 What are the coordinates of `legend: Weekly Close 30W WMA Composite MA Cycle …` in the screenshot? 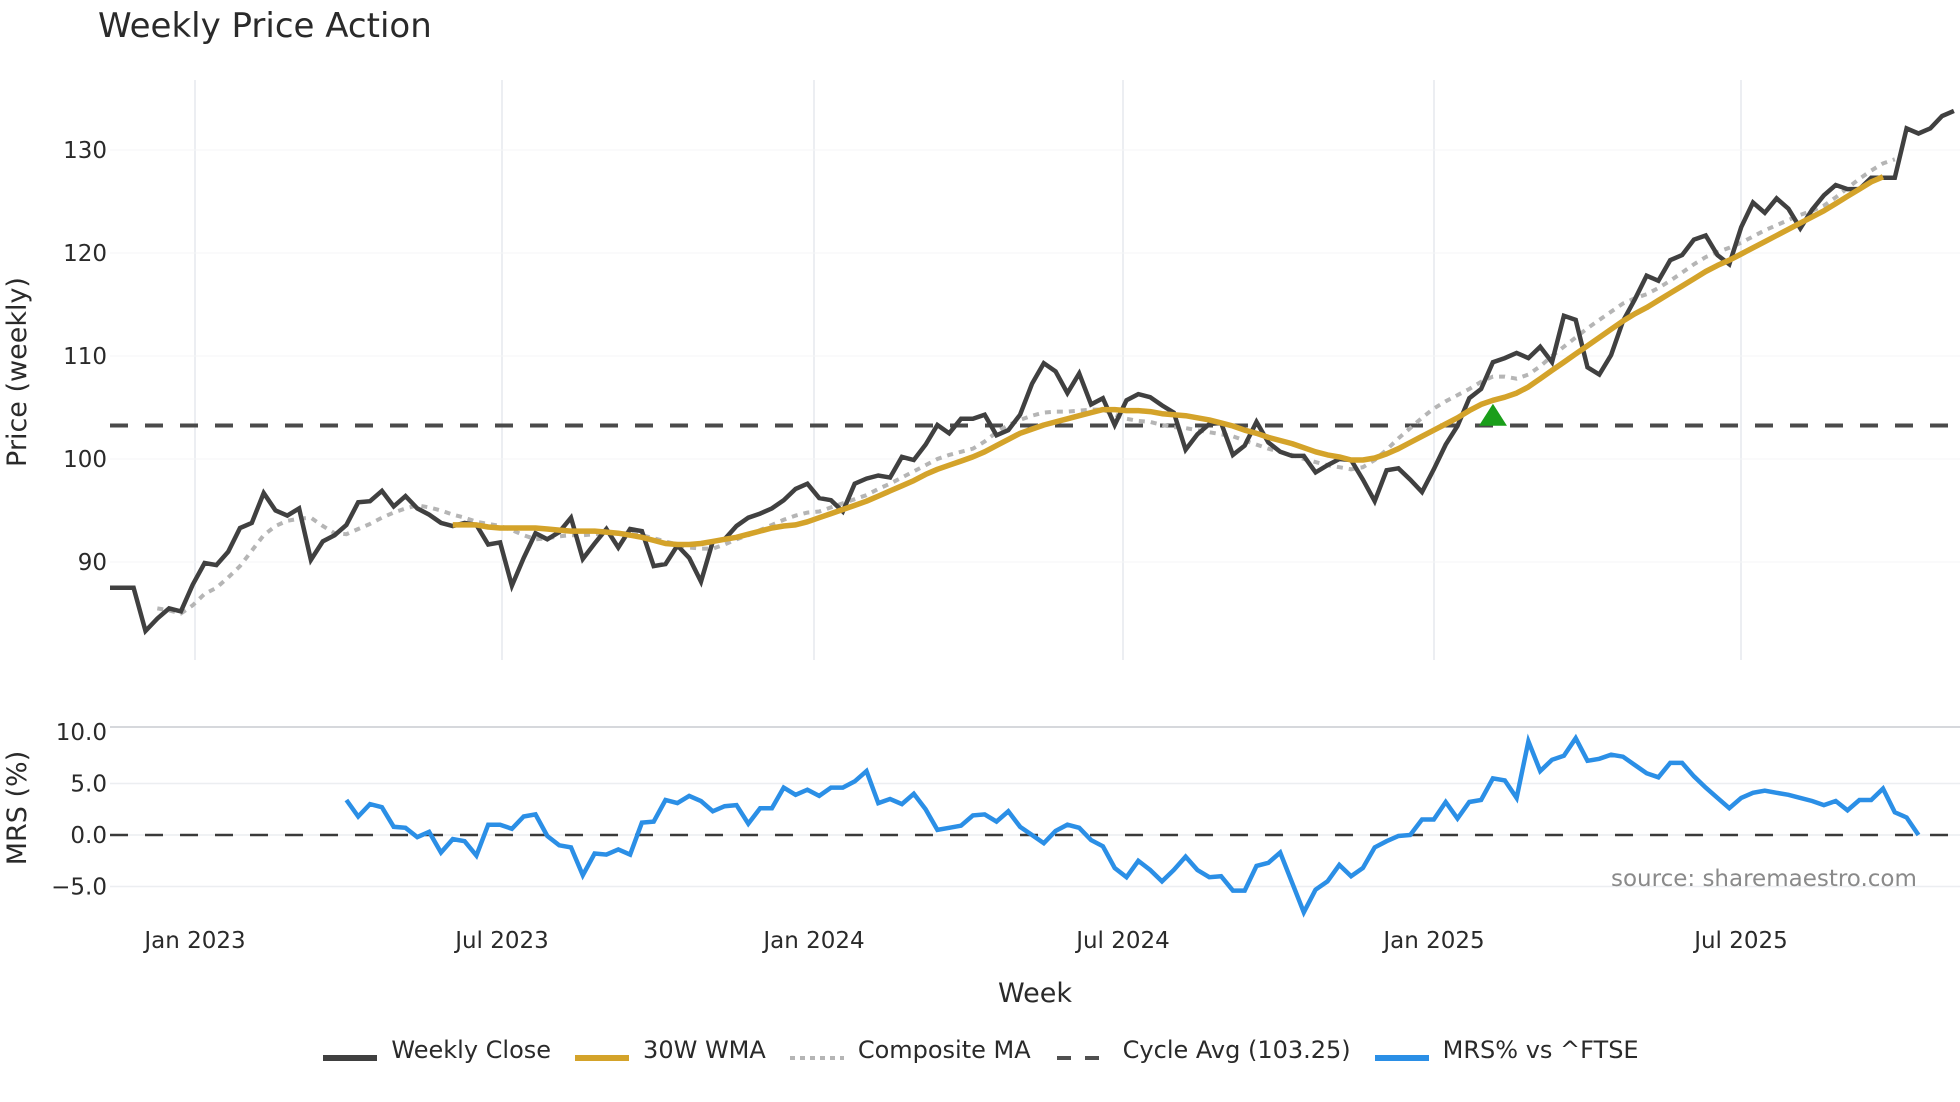 It's located at (980, 1050).